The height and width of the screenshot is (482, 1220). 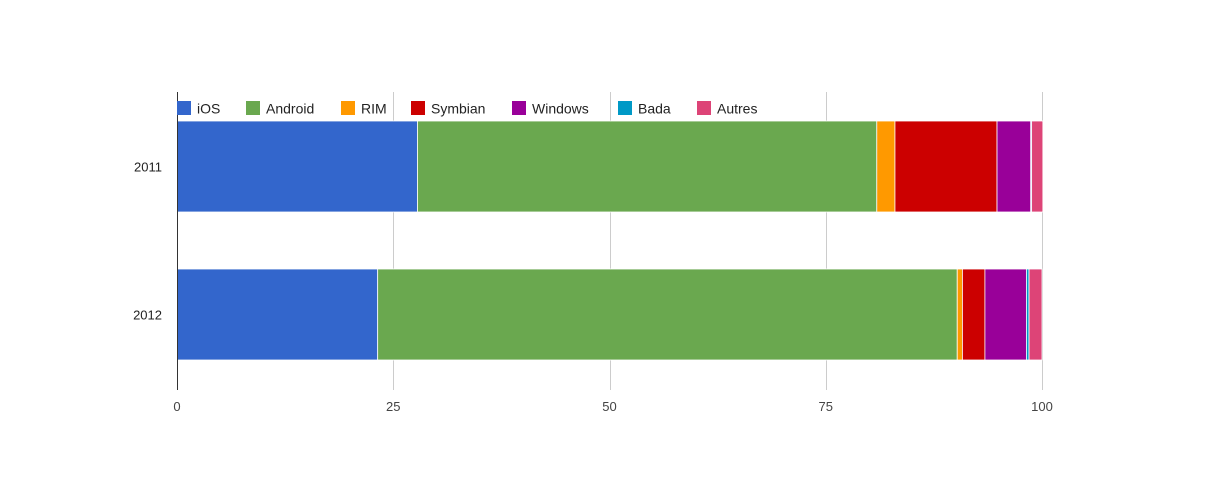 I want to click on category-label: 2011, so click(x=148, y=167).